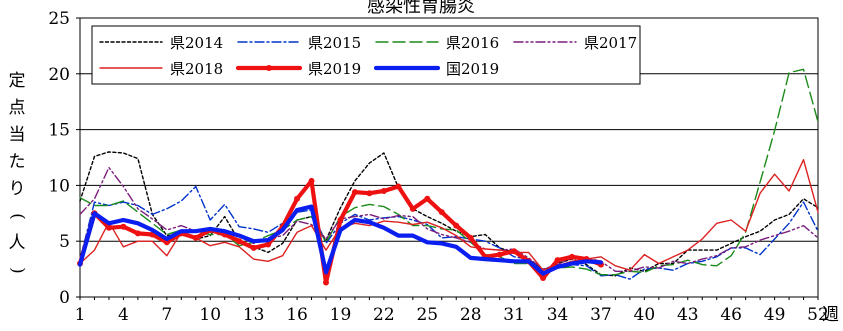 This screenshot has width=843, height=331. What do you see at coordinates (254, 315) in the screenshot?
I see `x-tick-label: 13` at bounding box center [254, 315].